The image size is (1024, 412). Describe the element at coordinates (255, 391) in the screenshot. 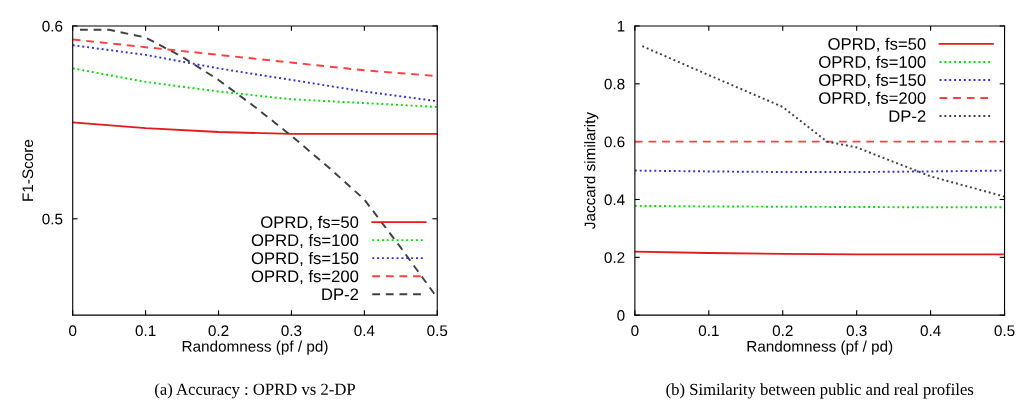

I see `text: (a) Accuracy : OPRD vs 2-DP` at that location.